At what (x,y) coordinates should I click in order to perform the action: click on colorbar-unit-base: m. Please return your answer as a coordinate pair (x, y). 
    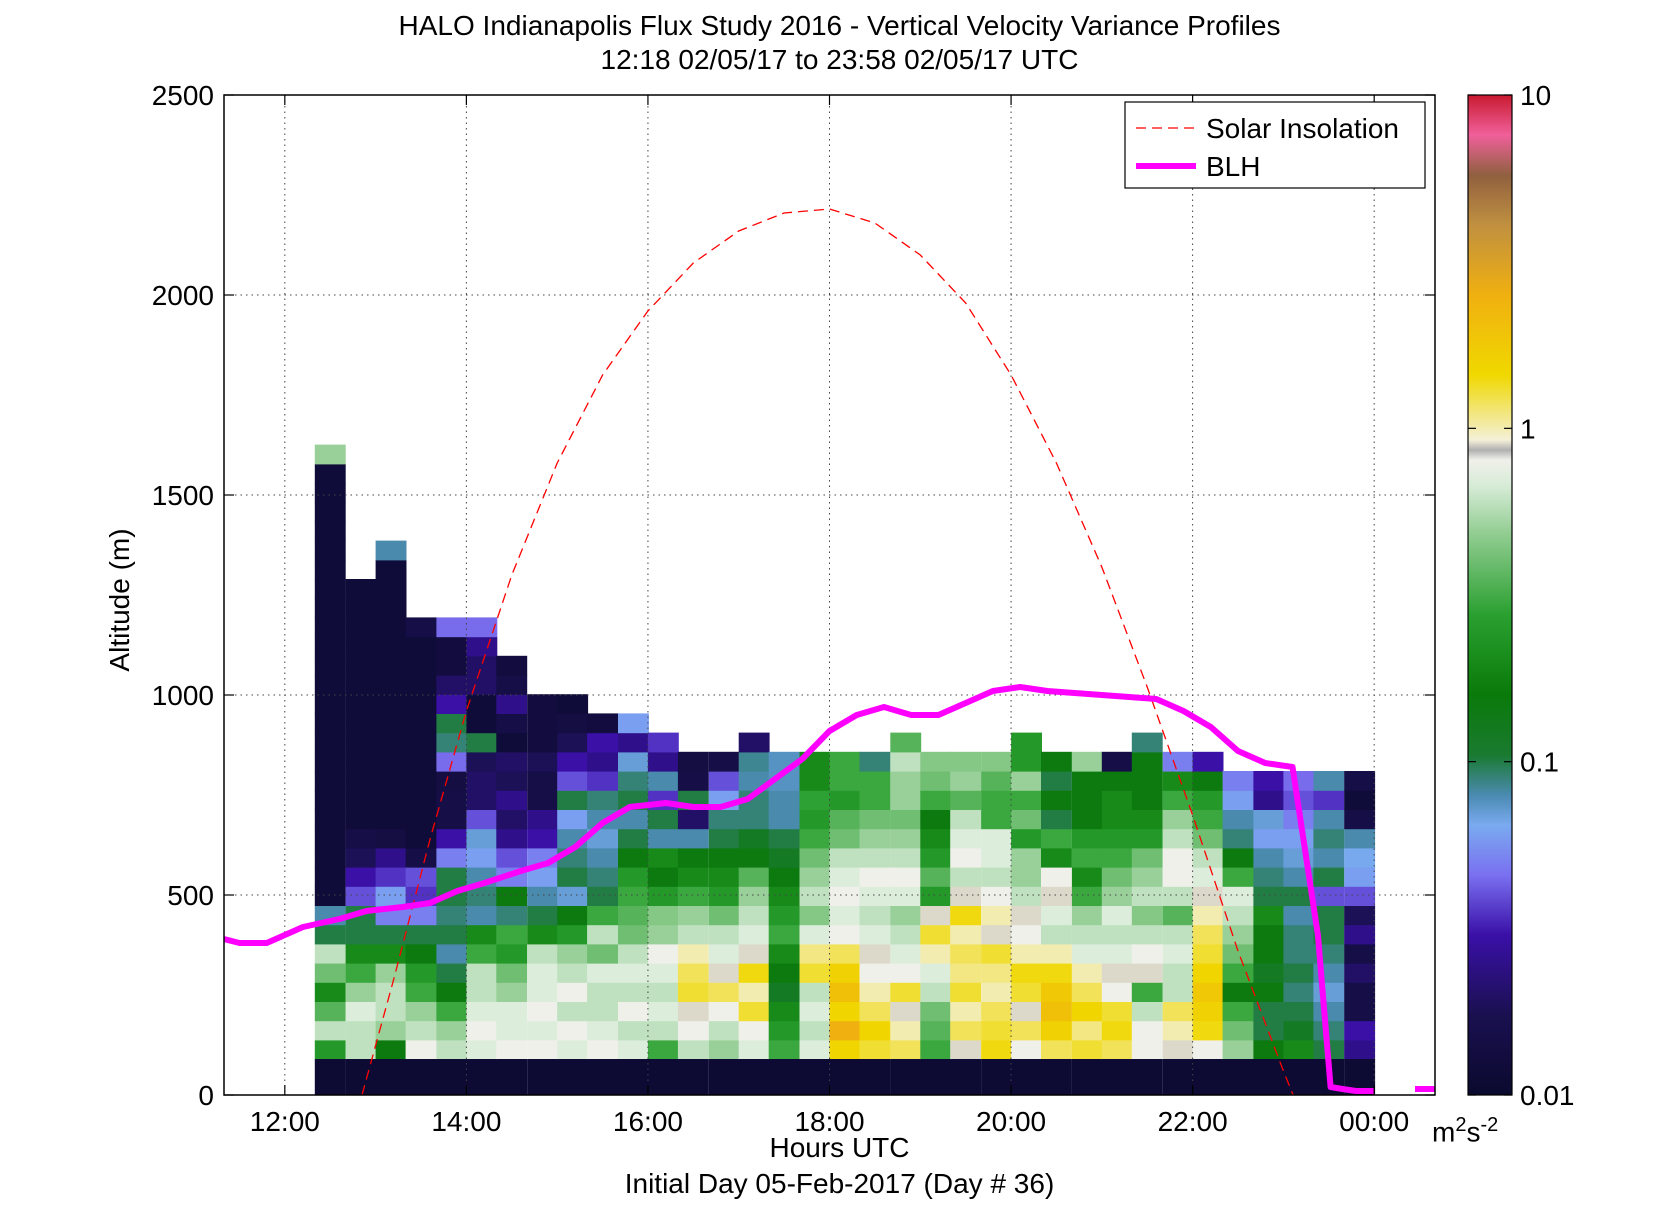
    Looking at the image, I should click on (1444, 1132).